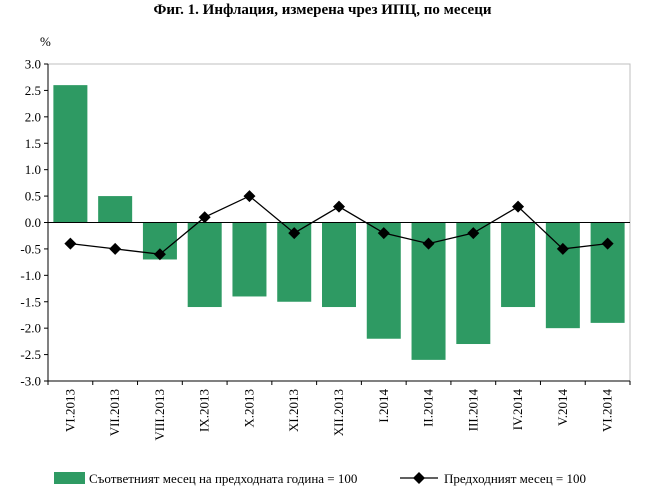 The image size is (645, 492). I want to click on x-tick-label-III.2014: III.2014, so click(472, 410).